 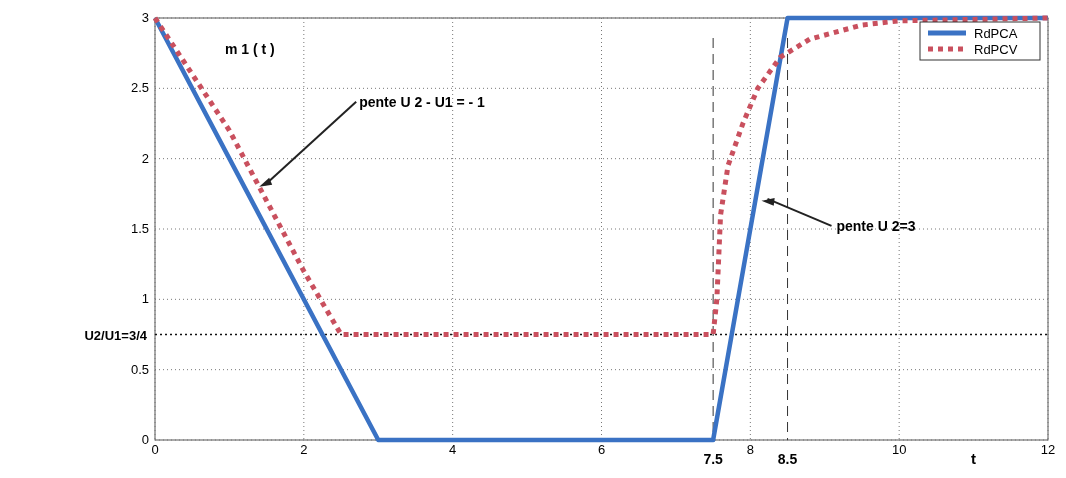 What do you see at coordinates (145, 17) in the screenshot?
I see `y-tick-label: 3` at bounding box center [145, 17].